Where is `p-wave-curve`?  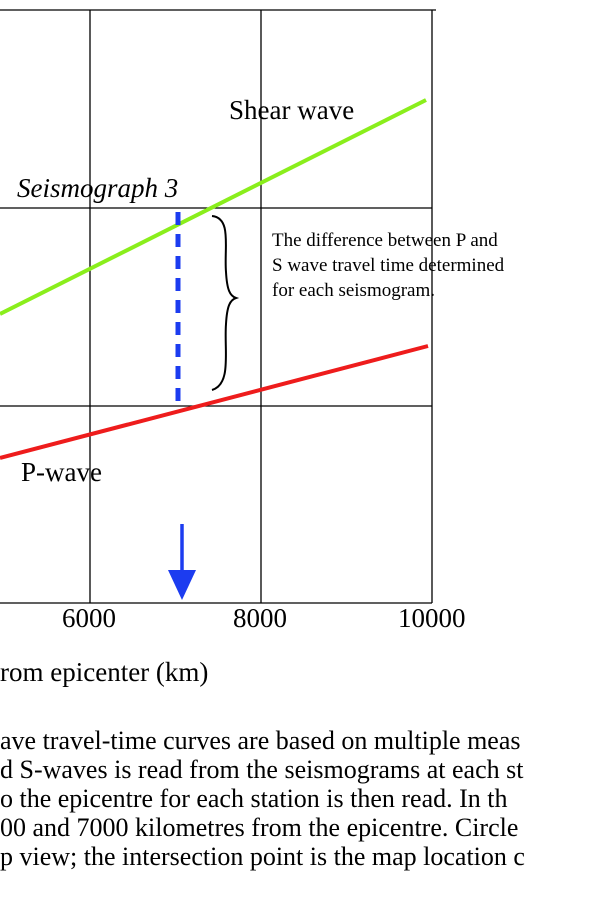
p-wave-curve is located at coordinates (214, 402).